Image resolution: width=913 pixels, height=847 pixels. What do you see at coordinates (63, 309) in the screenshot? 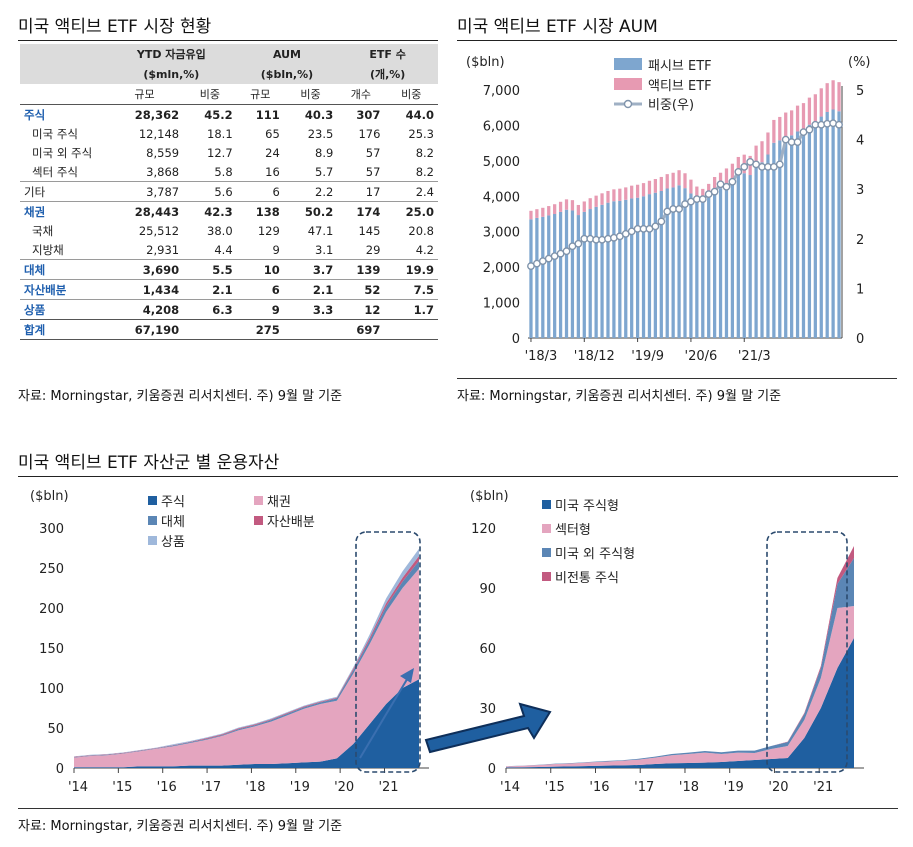
I see `row-label: 상품` at bounding box center [63, 309].